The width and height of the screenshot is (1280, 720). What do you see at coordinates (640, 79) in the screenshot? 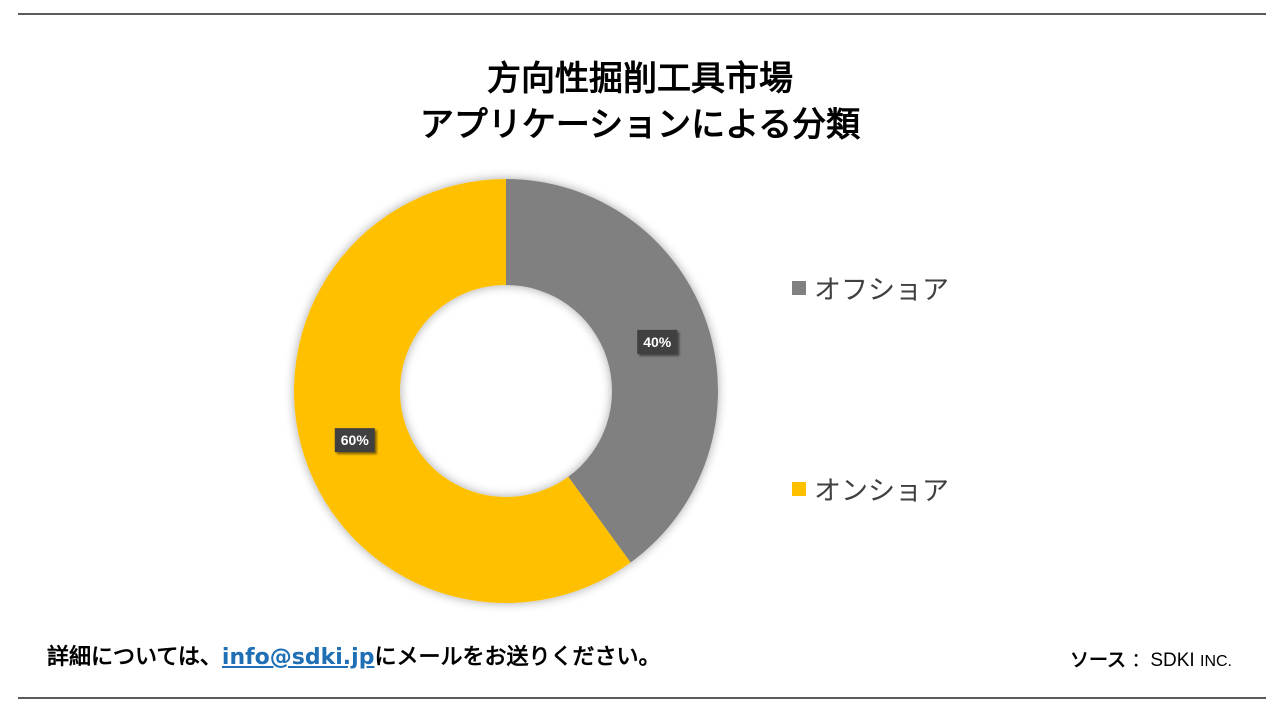
I see `chart-title-line-1: 方向性掘削工具市場` at bounding box center [640, 79].